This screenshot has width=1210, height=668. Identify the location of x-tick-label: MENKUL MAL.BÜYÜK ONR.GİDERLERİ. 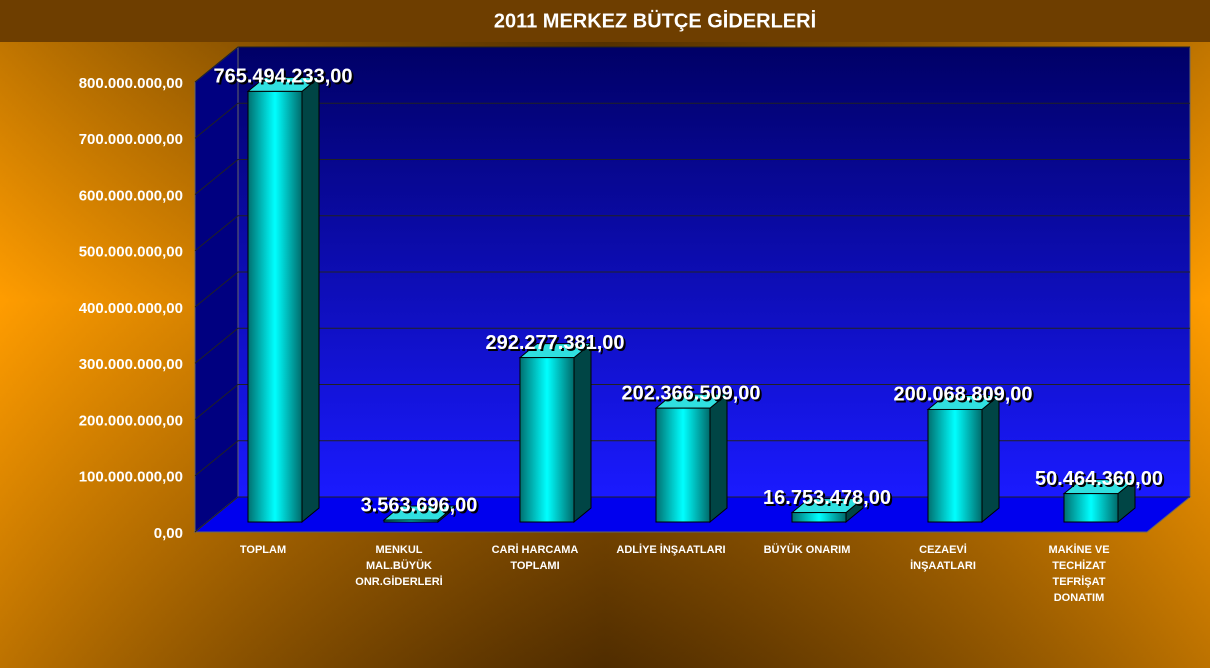
(399, 566).